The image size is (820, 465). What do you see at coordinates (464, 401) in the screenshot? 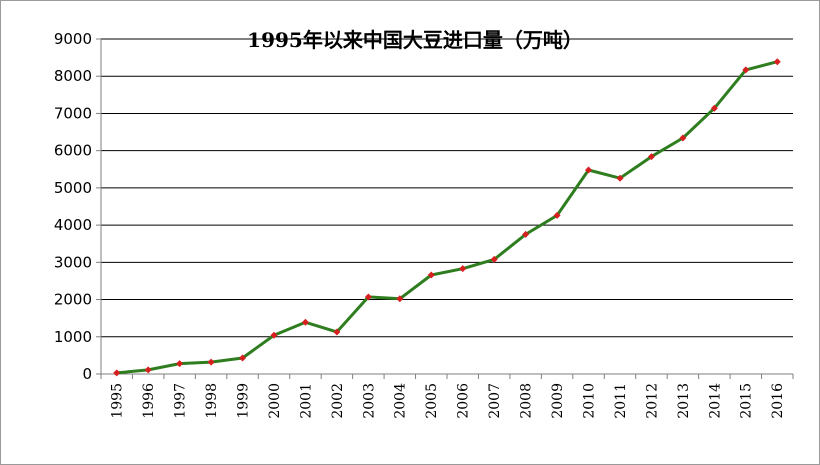
I see `x-tick-label-2006: 2006` at bounding box center [464, 401].